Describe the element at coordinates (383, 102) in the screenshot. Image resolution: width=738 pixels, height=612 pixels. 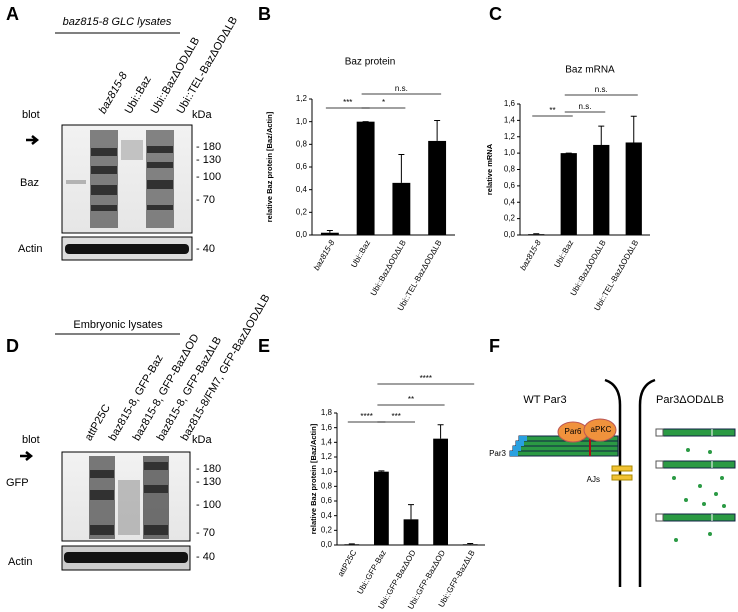
I see `significance-label: *` at that location.